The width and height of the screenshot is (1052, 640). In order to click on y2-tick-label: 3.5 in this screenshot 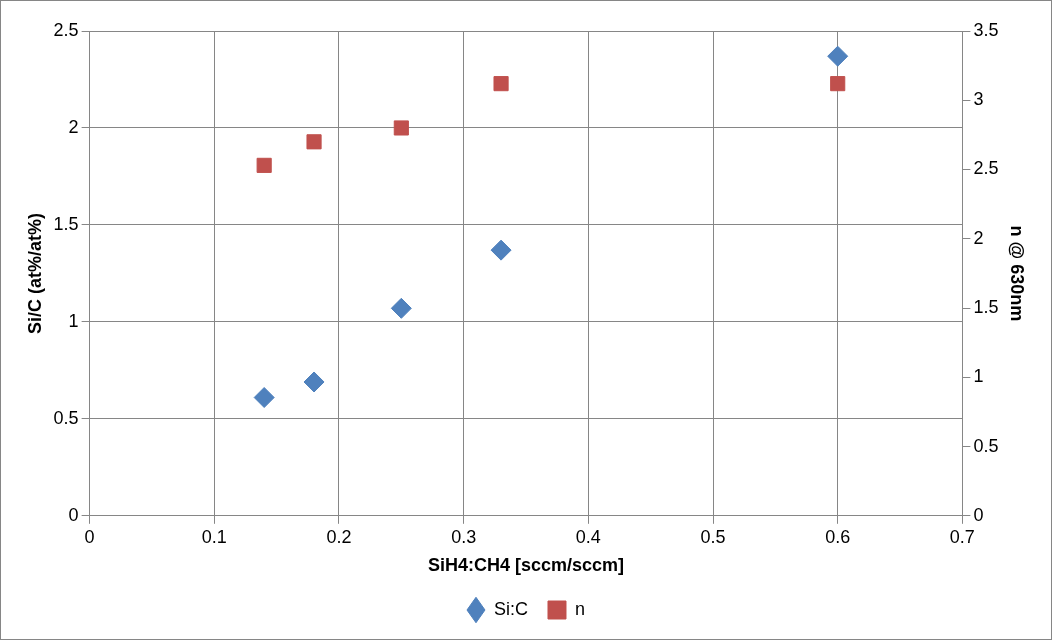, I will do `click(986, 29)`.